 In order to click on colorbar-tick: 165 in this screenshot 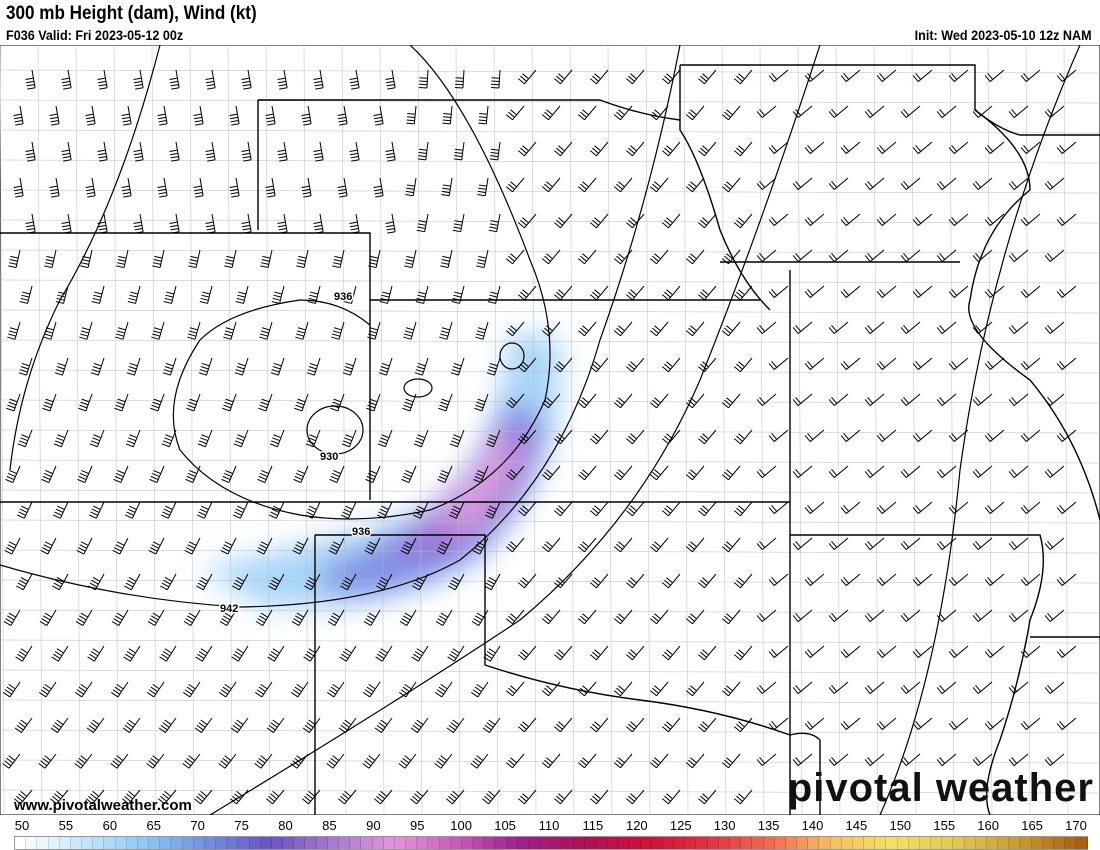, I will do `click(1032, 825)`.